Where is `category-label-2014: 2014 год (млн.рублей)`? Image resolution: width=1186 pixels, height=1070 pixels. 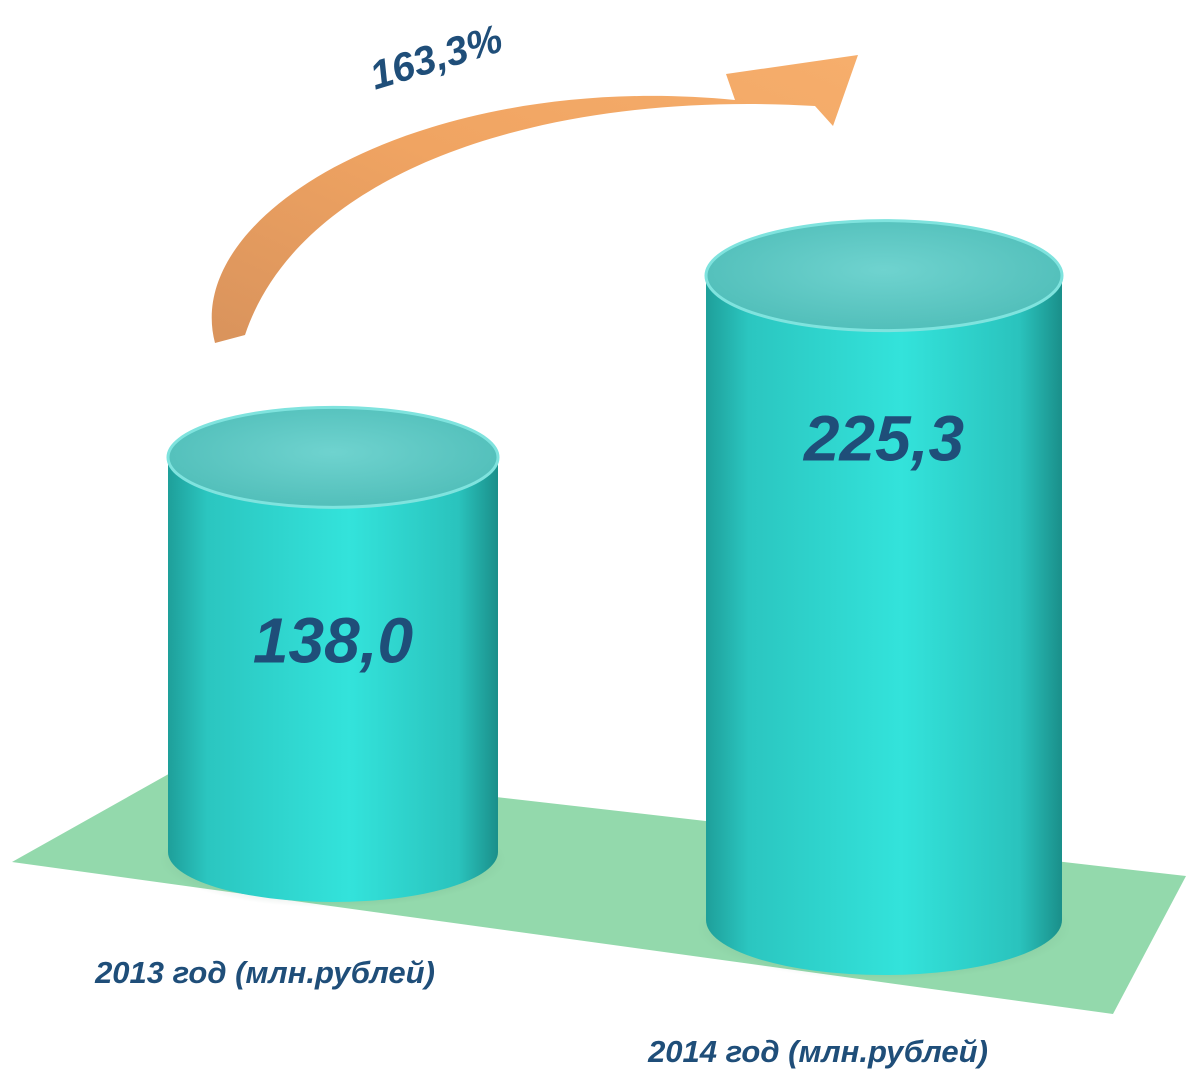 category-label-2014: 2014 год (млн.рублей) is located at coordinates (817, 1051).